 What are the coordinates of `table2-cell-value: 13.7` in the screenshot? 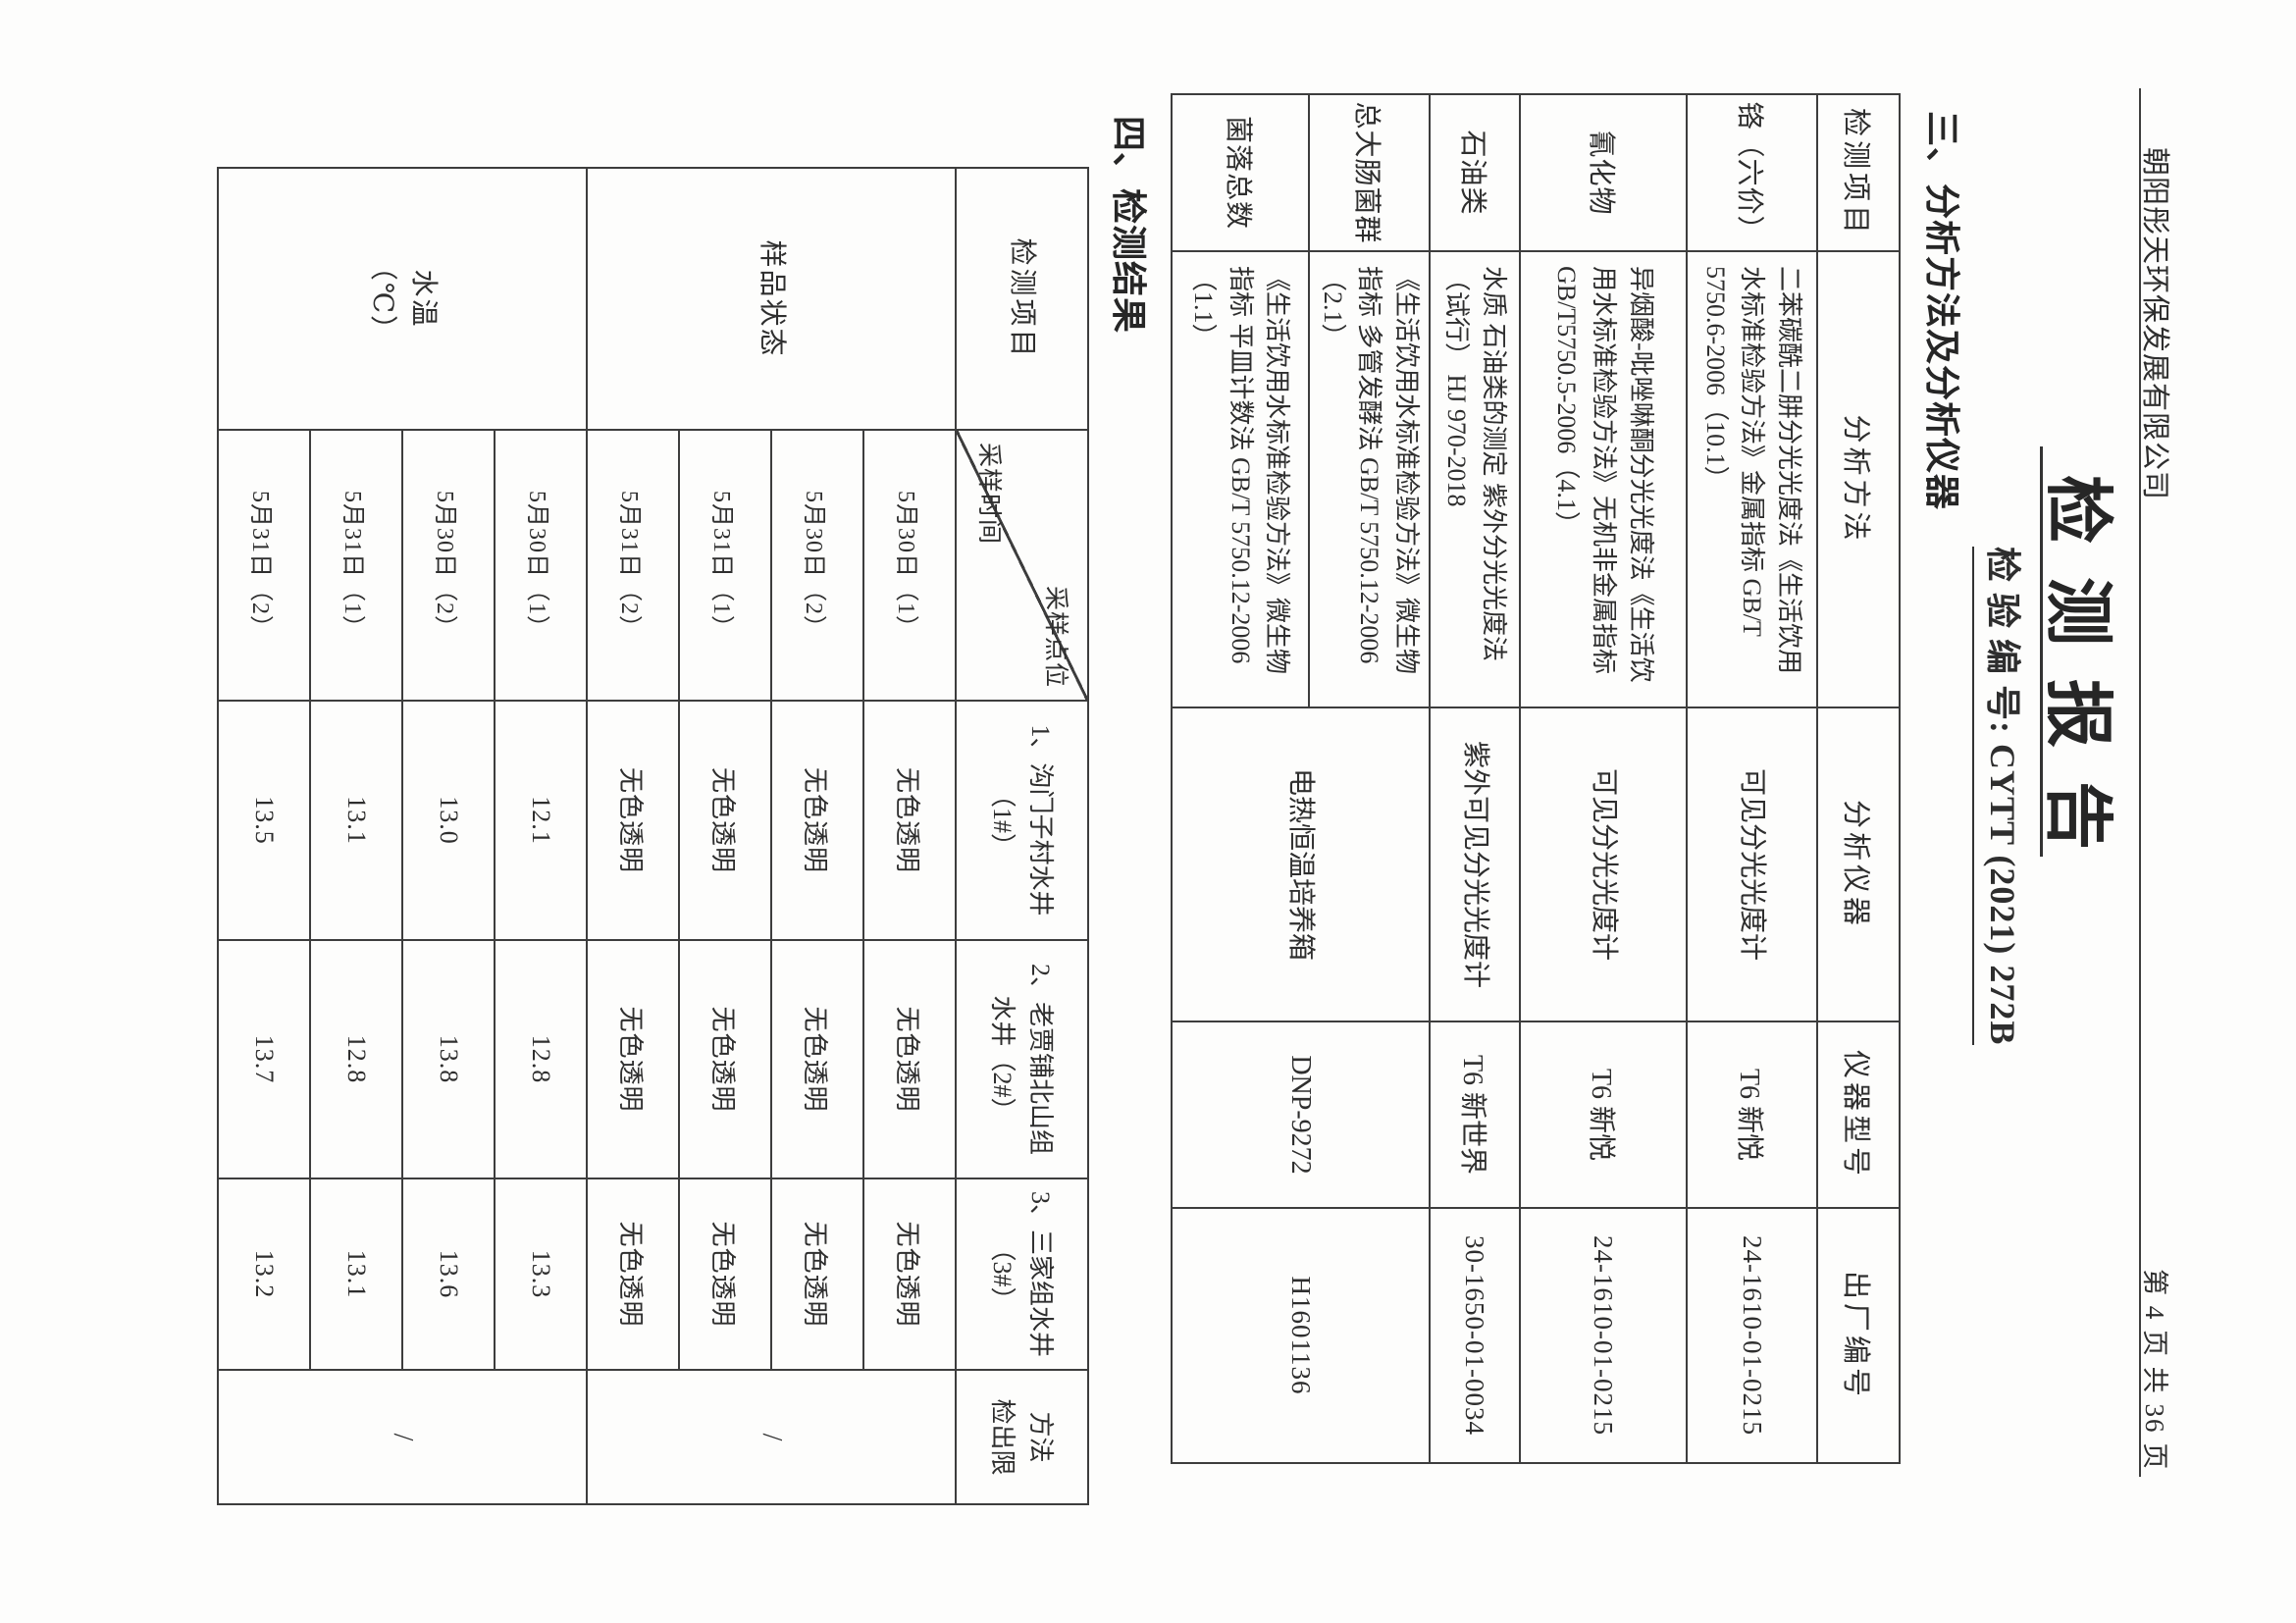 It's located at (264, 1059).